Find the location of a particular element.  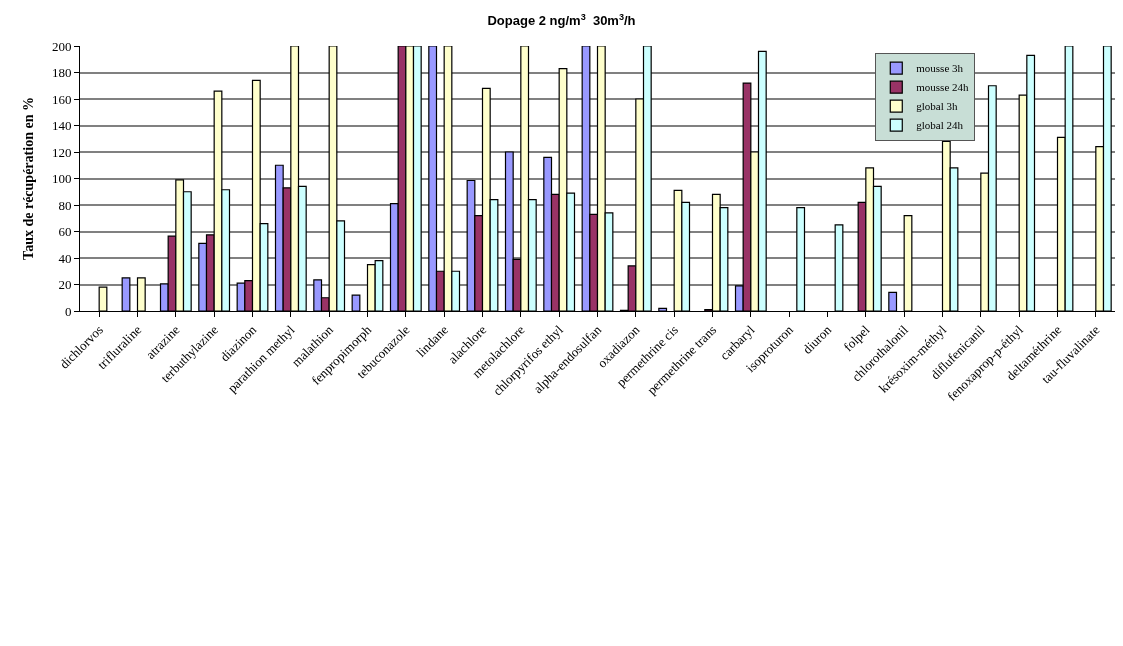

y-tick-label: 80 is located at coordinates (65, 205).